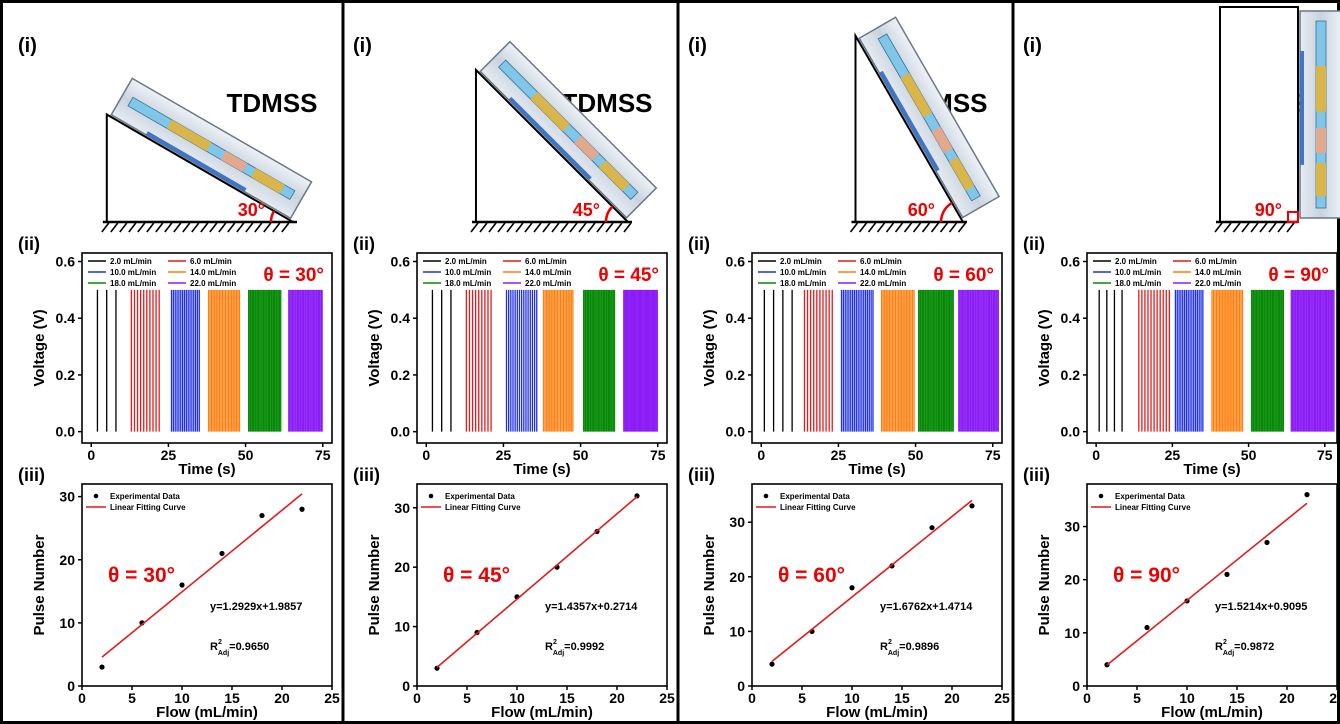 The image size is (1340, 724). Describe the element at coordinates (815, 496) in the screenshot. I see `legend-label: Experimental Data` at that location.